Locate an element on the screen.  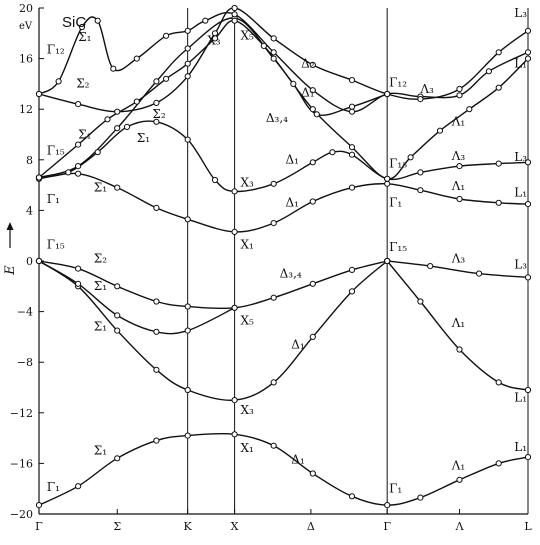
energy-tick-label: −4 is located at coordinates (25, 312).